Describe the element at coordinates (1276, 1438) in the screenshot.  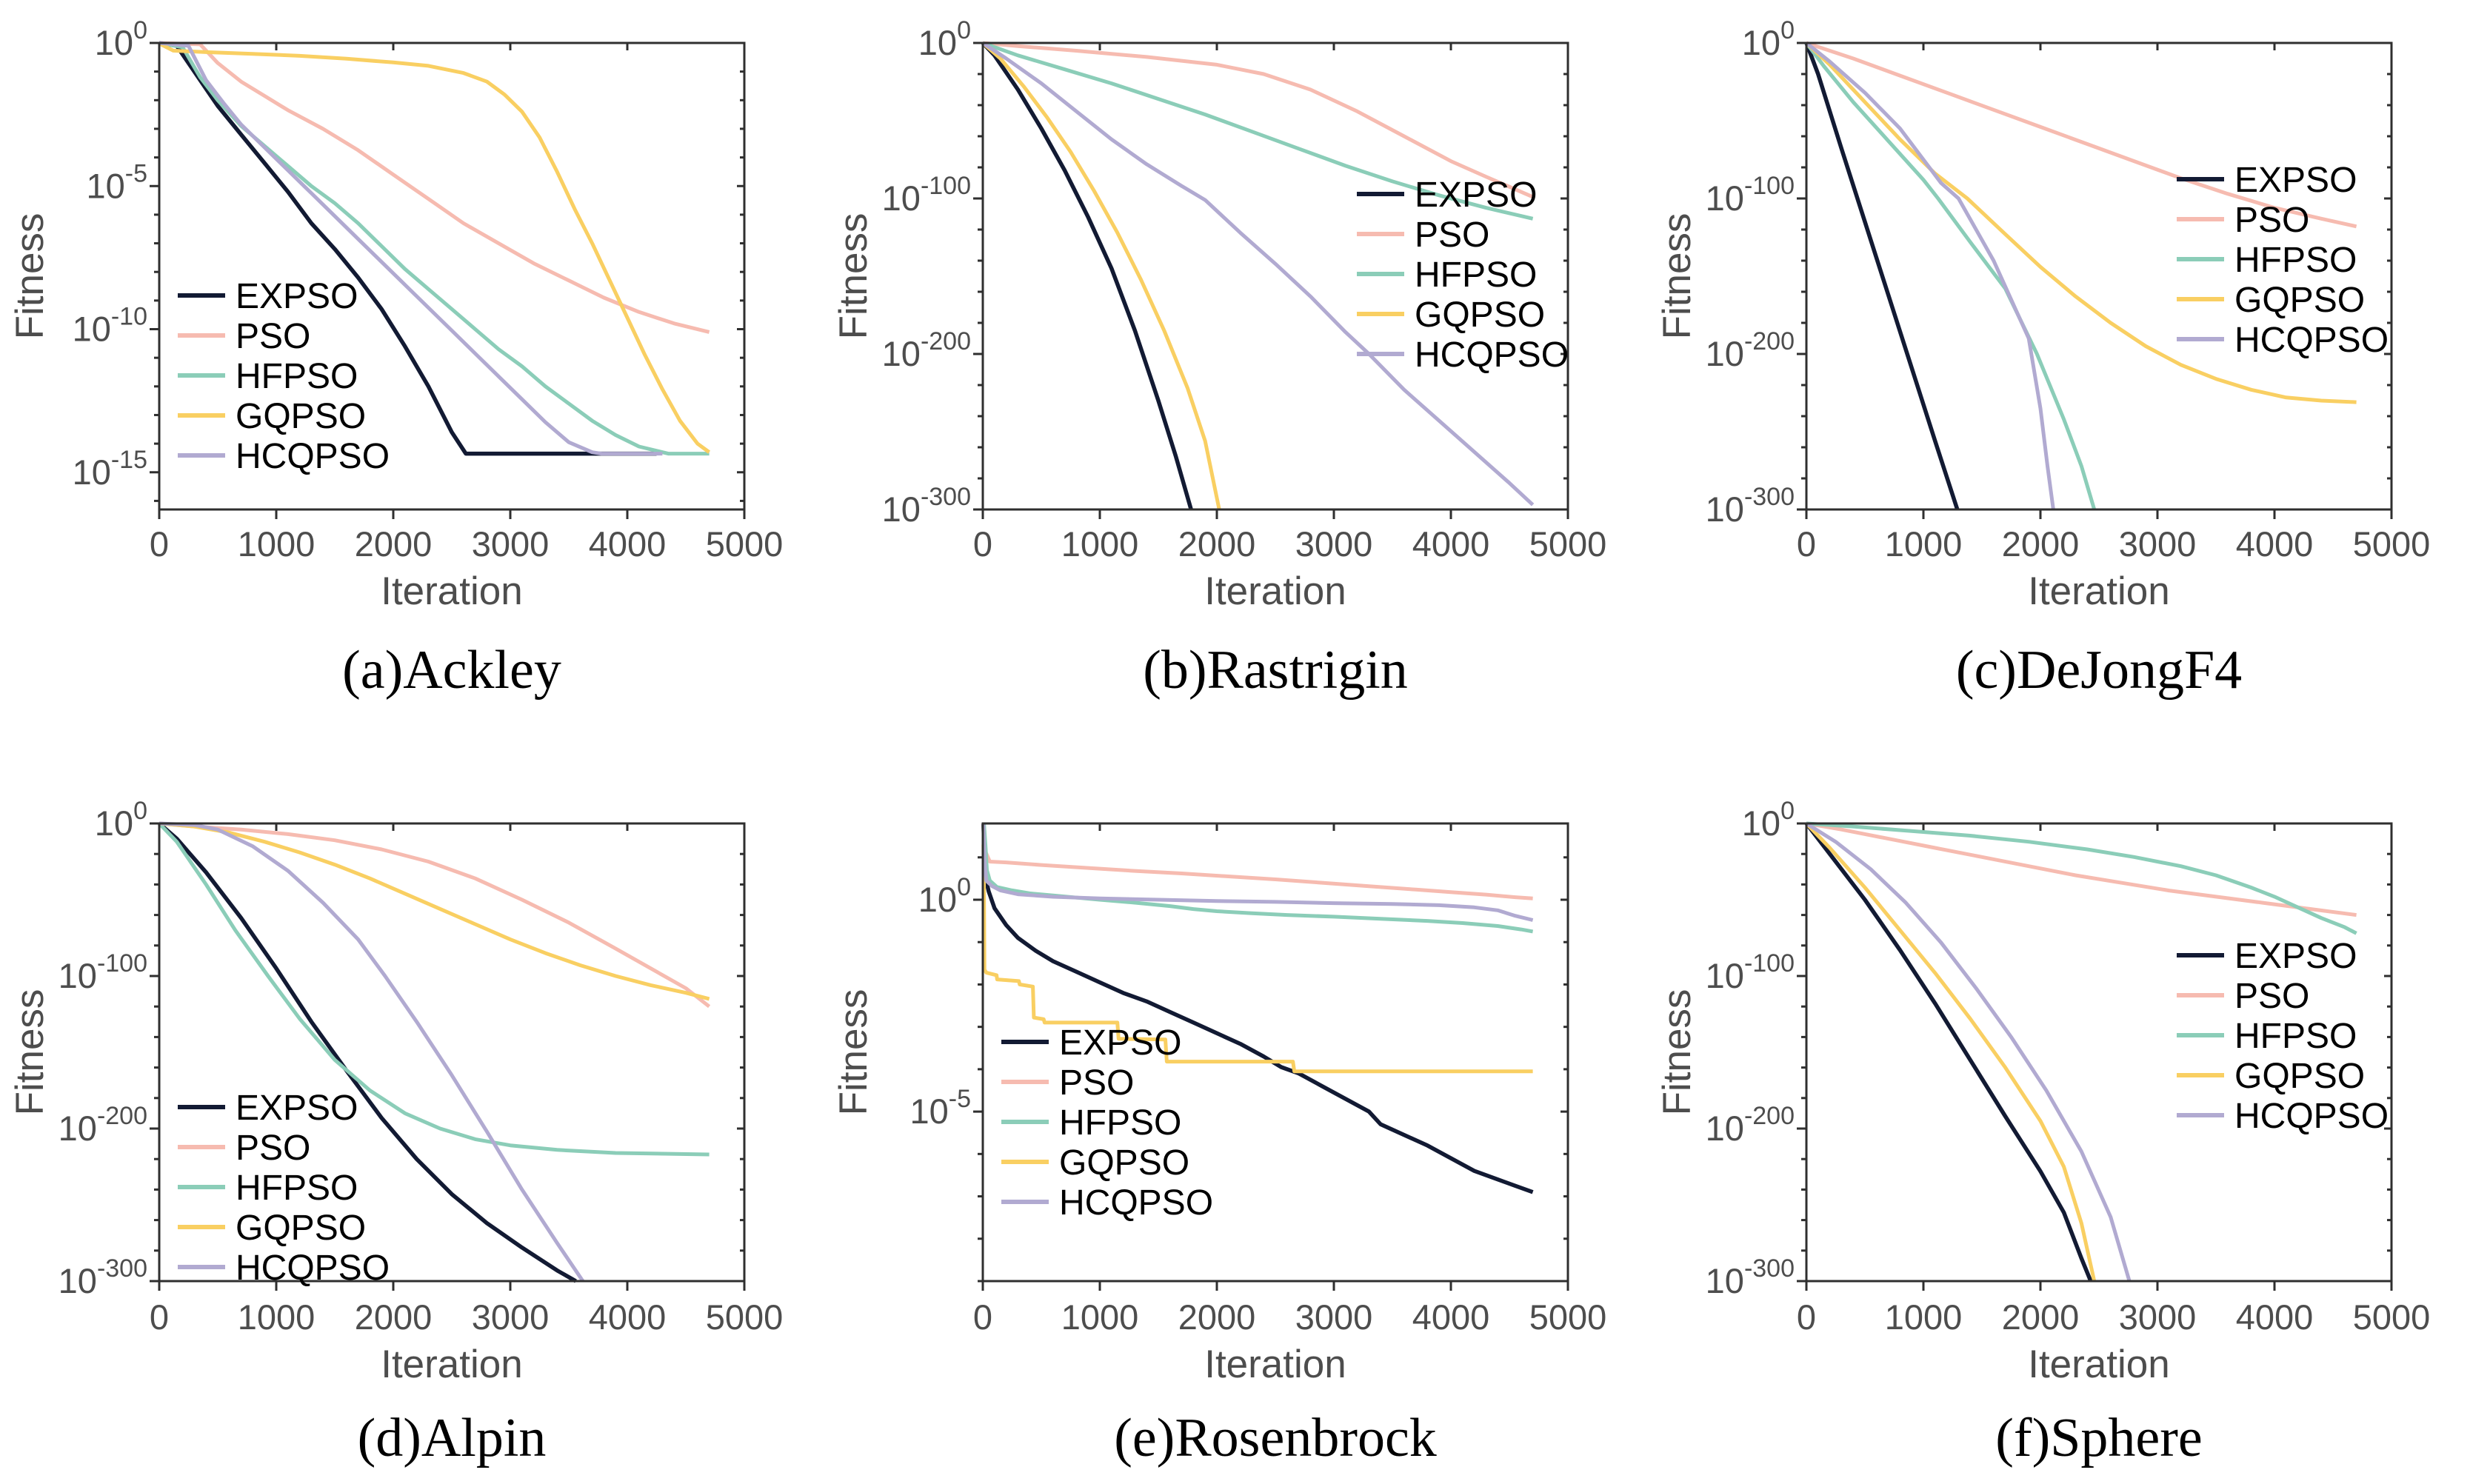
I see `panel-caption: (e)Rosenbrock` at that location.